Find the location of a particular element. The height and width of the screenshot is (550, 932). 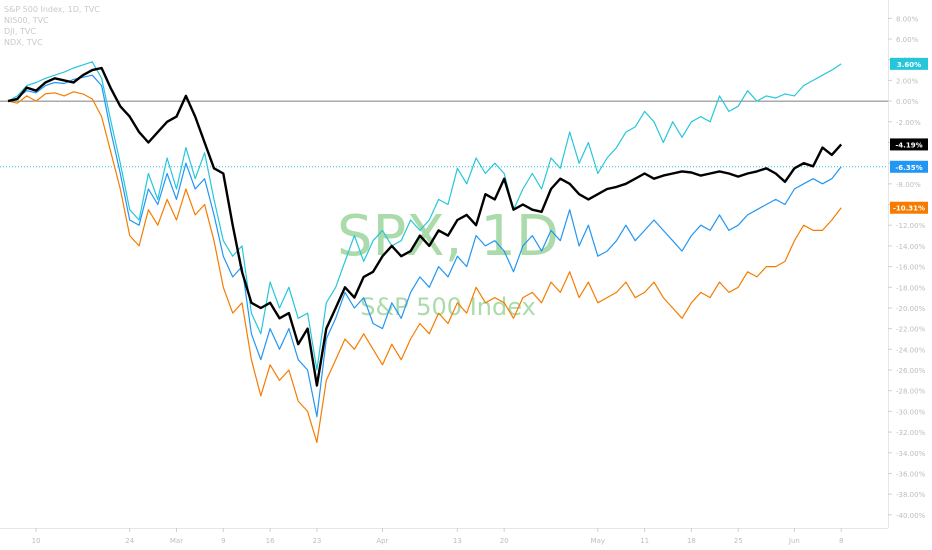

y-tick-label: 8.00% is located at coordinates (907, 19).